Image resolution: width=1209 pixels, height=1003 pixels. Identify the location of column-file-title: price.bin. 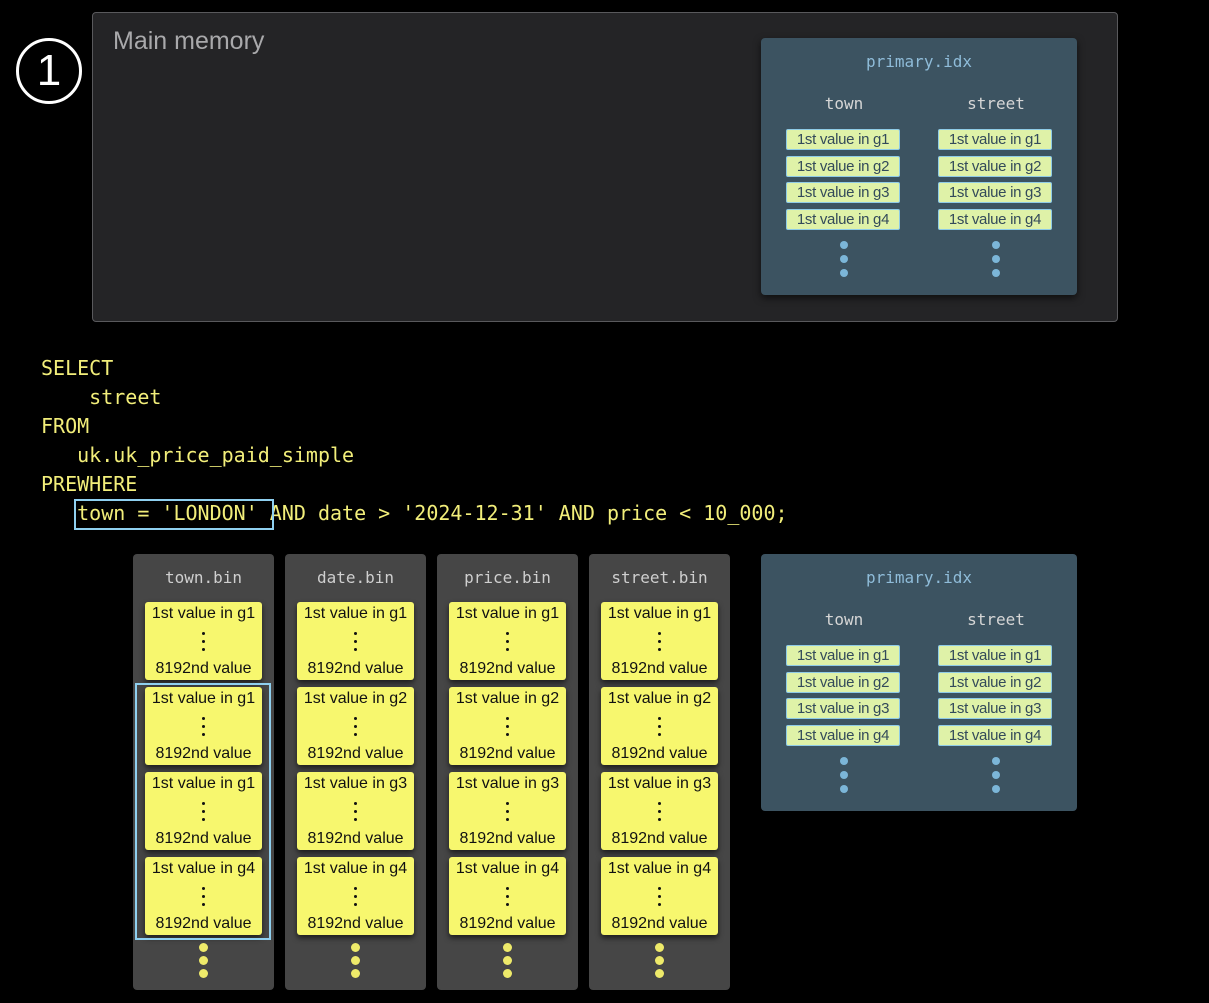
(507, 577).